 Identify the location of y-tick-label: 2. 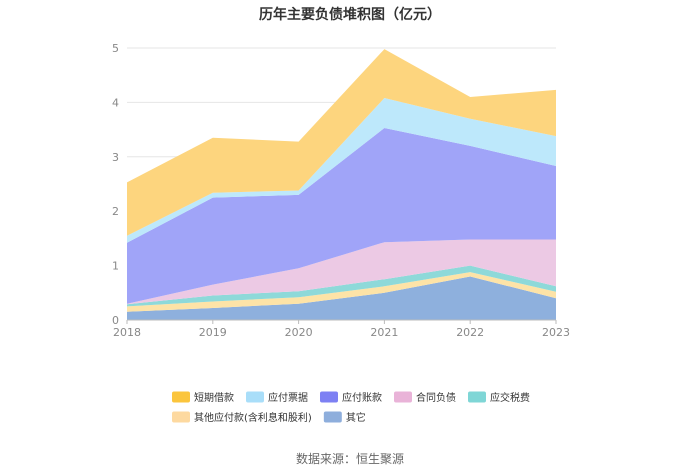
(115, 211).